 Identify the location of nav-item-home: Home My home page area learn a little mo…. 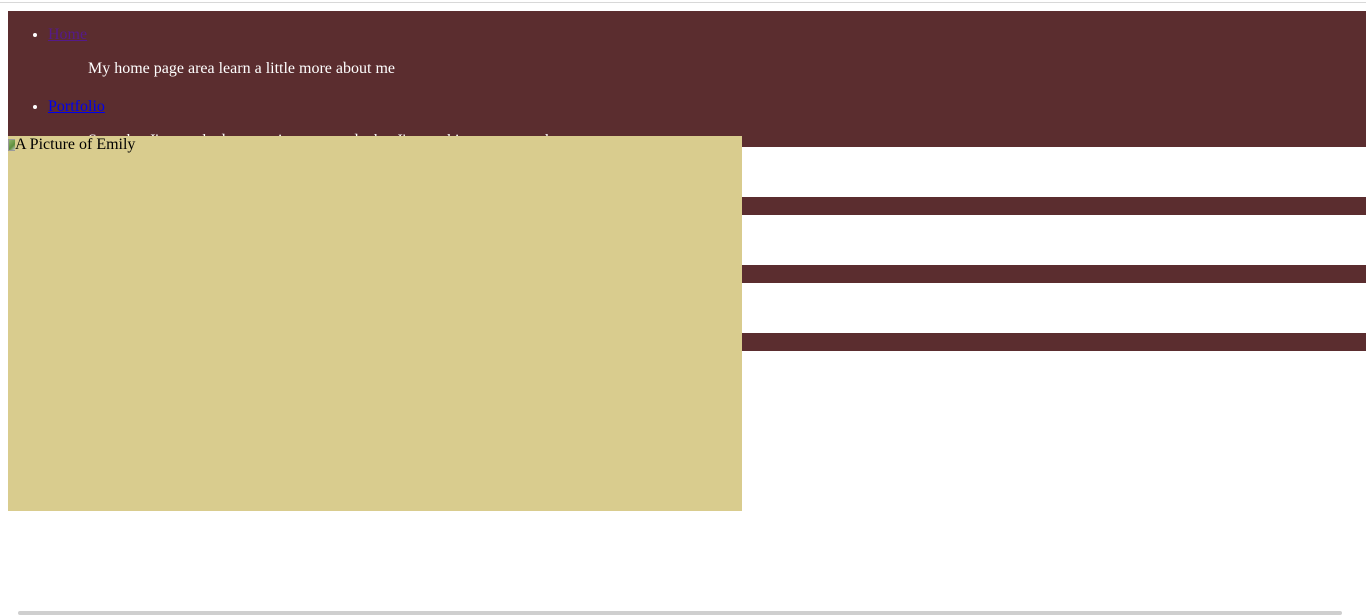
(707, 52).